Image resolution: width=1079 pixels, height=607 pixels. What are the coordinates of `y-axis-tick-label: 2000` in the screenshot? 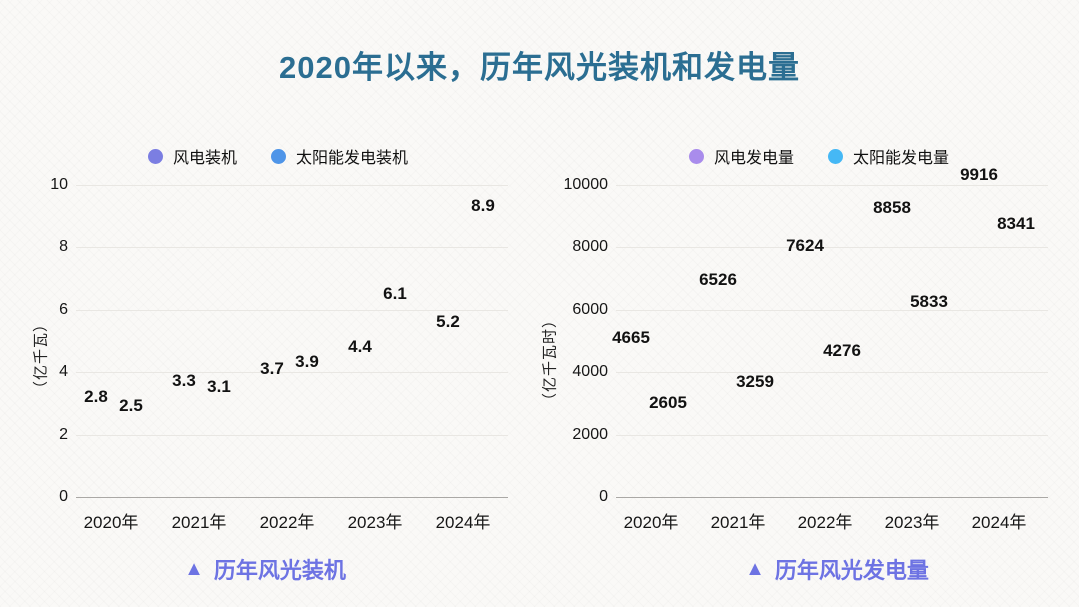 It's located at (590, 434).